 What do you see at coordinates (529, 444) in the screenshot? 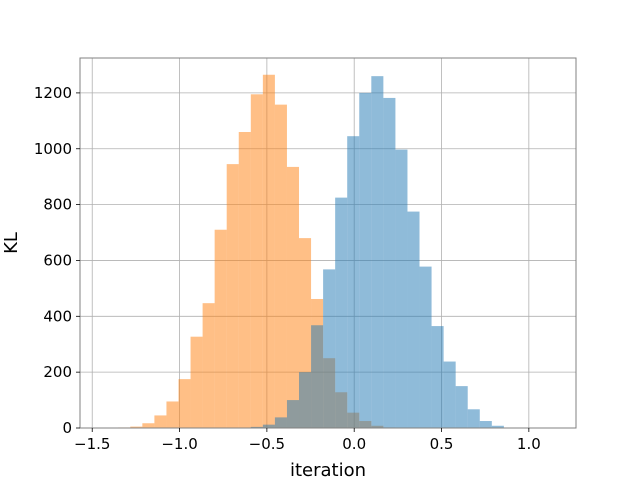
I see `x-tick-label: 1.0` at bounding box center [529, 444].